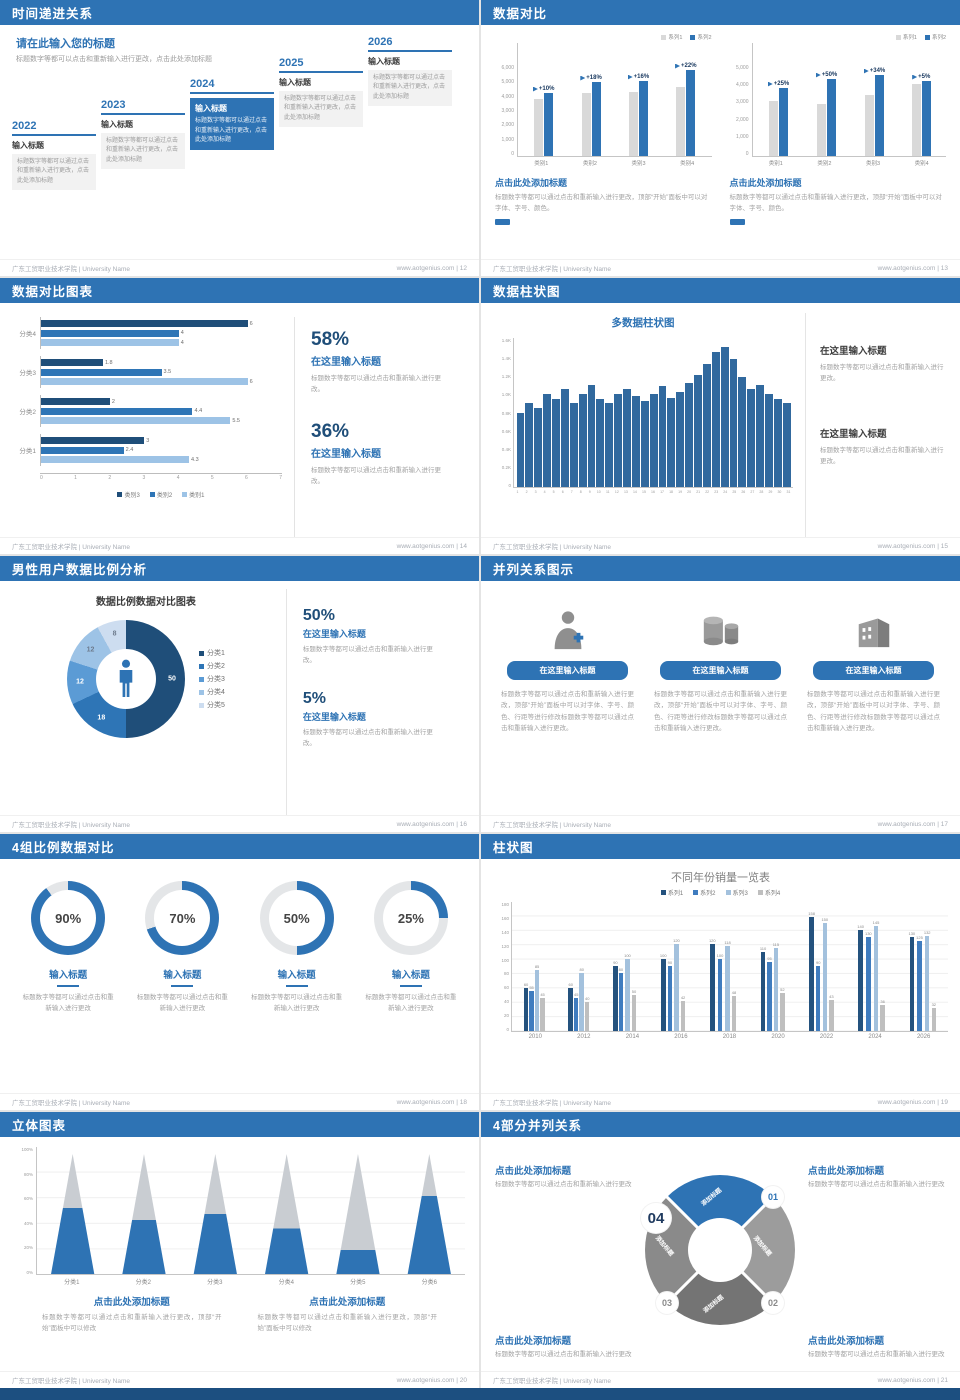 Image resolution: width=960 pixels, height=1400 pixels. Describe the element at coordinates (53, 292) in the screenshot. I see `slide-title: 数据对比图表` at that location.